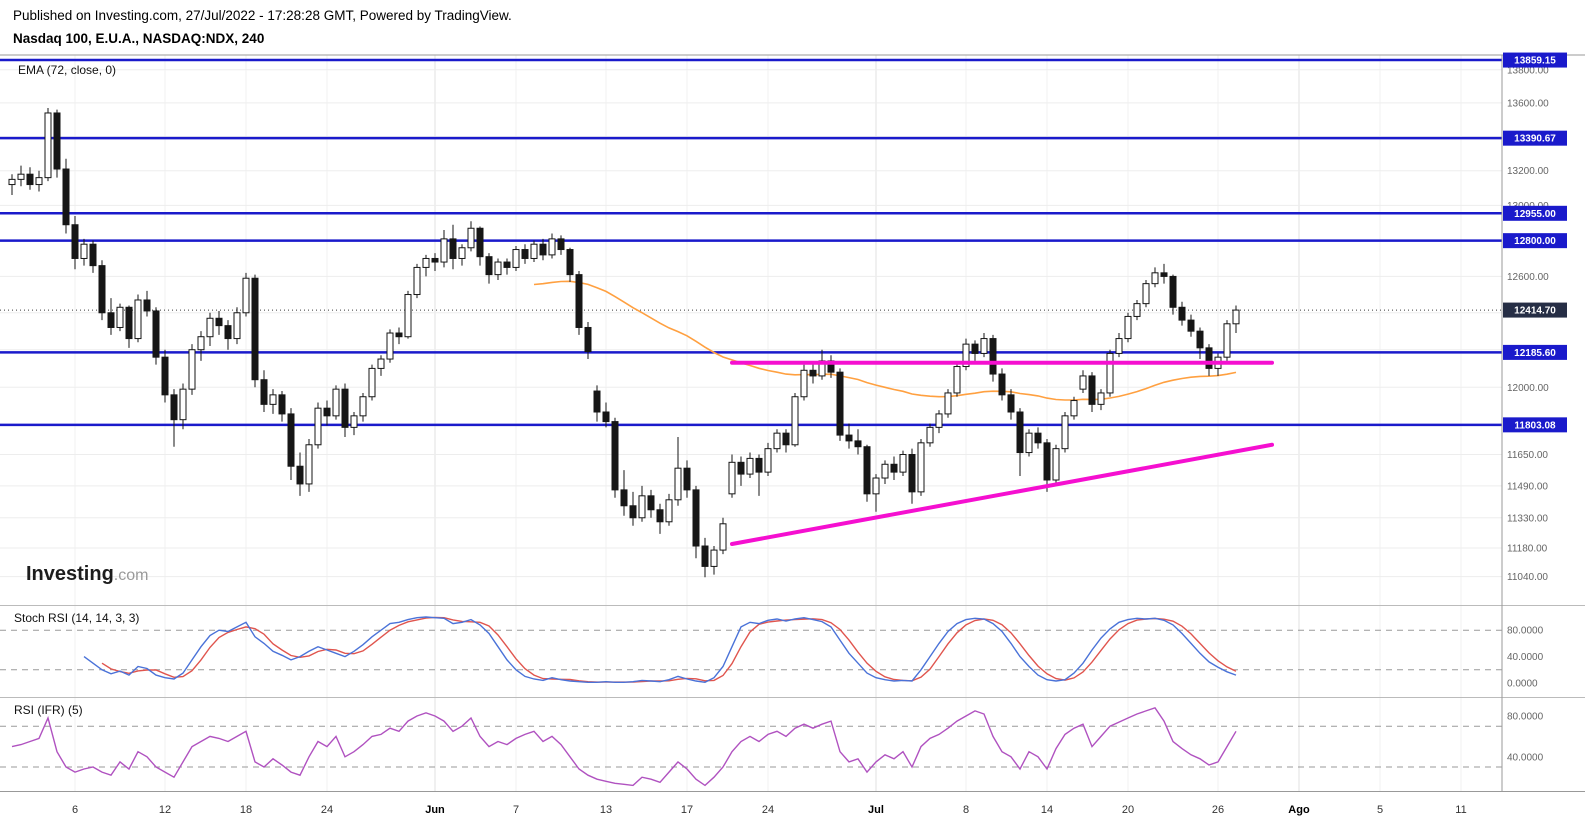 The height and width of the screenshot is (829, 1585). I want to click on svg-text: 20, so click(1128, 810).